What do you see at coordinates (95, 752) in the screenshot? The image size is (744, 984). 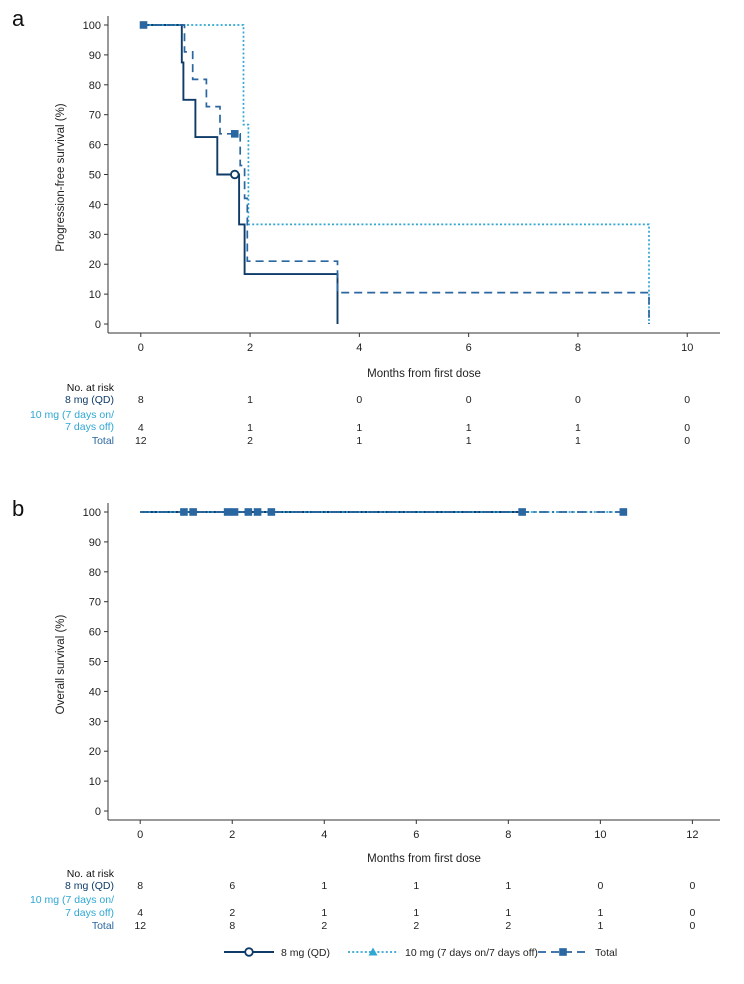 I see `y-tick-label: 20` at bounding box center [95, 752].